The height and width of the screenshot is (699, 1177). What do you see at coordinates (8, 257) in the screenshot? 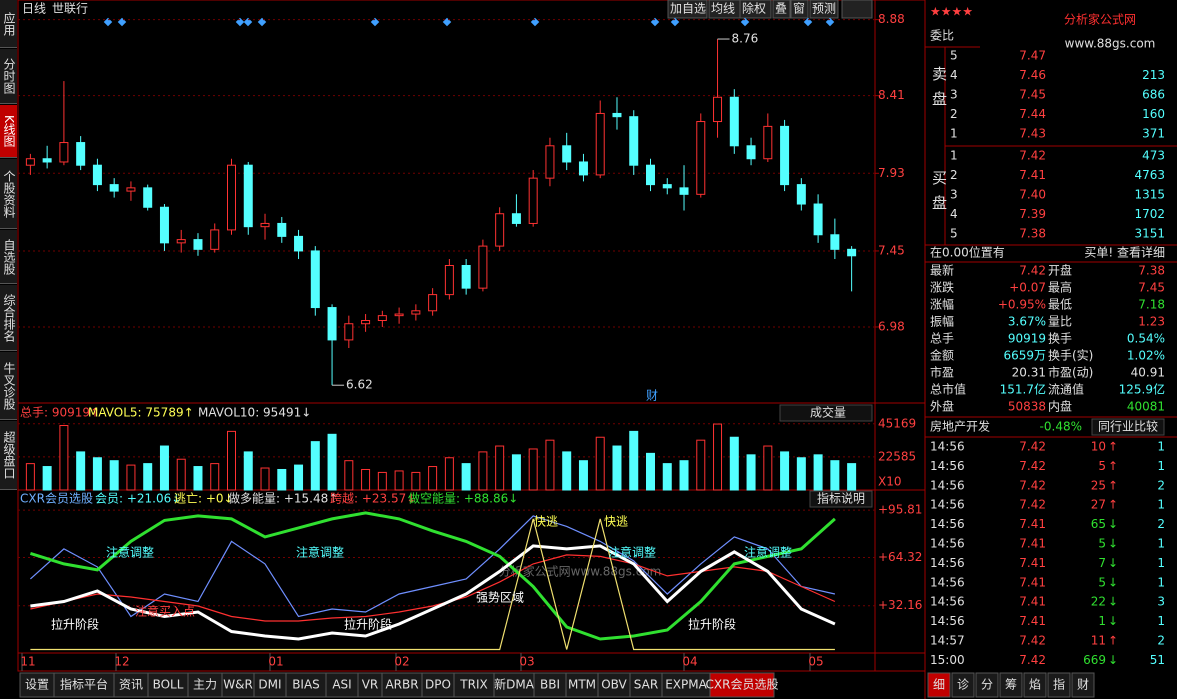
I see `side-tab: 自选股` at bounding box center [8, 257].